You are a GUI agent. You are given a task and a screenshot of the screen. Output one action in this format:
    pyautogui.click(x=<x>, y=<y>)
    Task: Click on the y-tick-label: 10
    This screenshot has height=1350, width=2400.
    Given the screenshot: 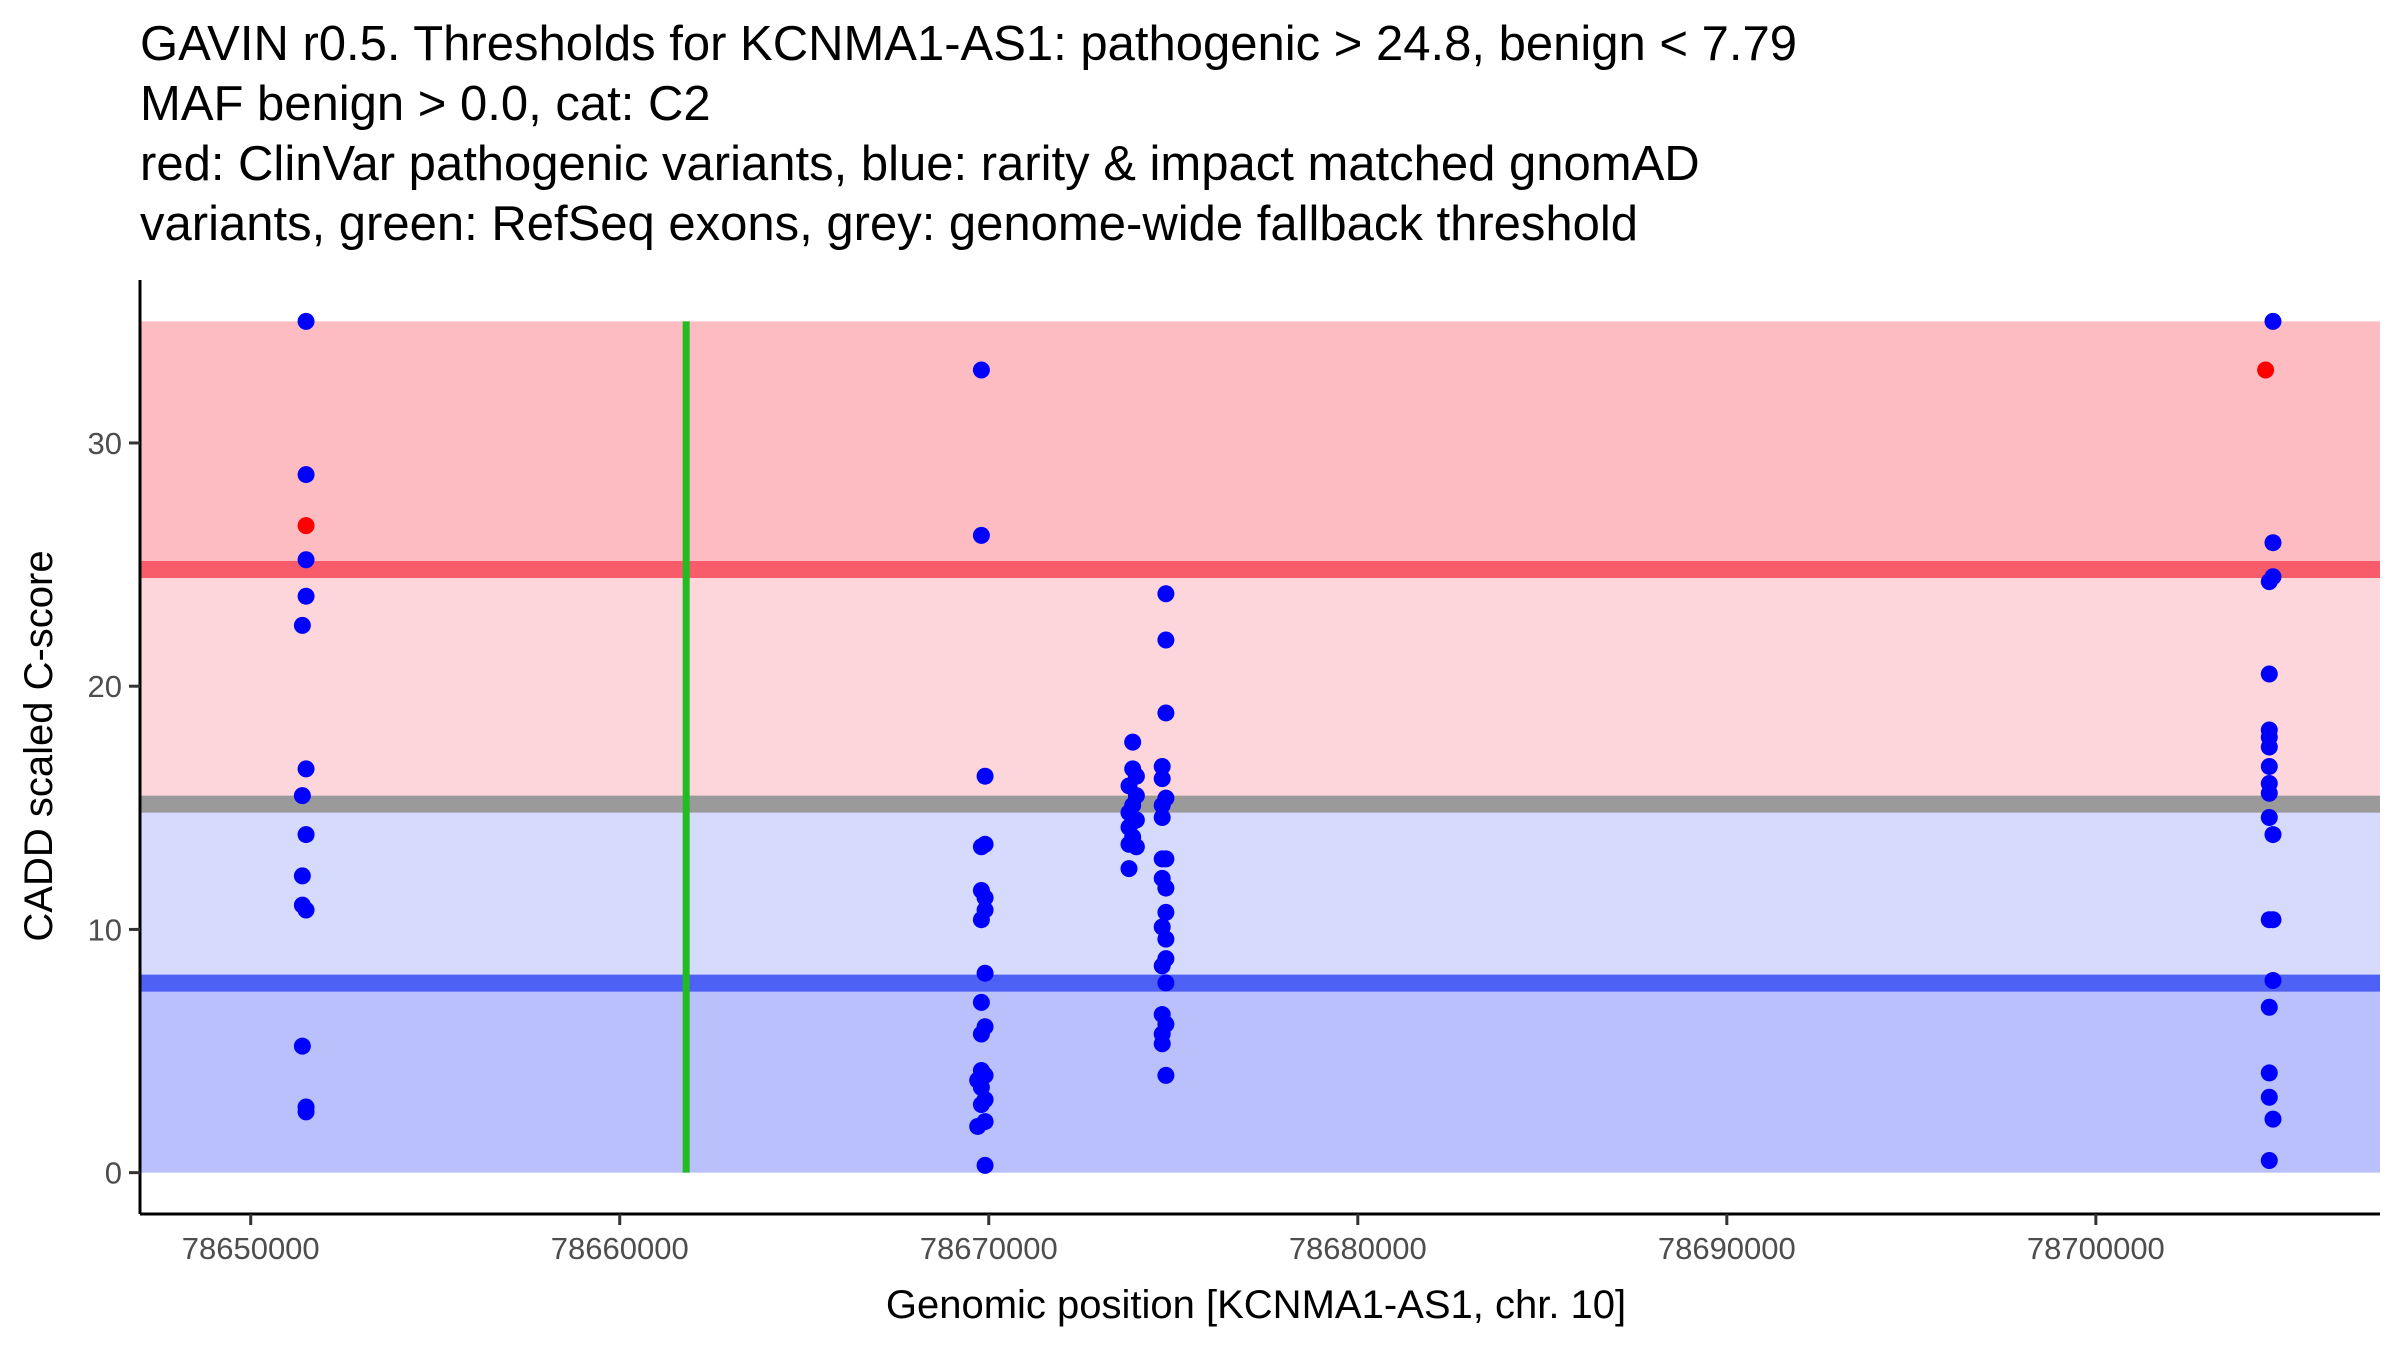 What is the action you would take?
    pyautogui.click(x=105, y=929)
    